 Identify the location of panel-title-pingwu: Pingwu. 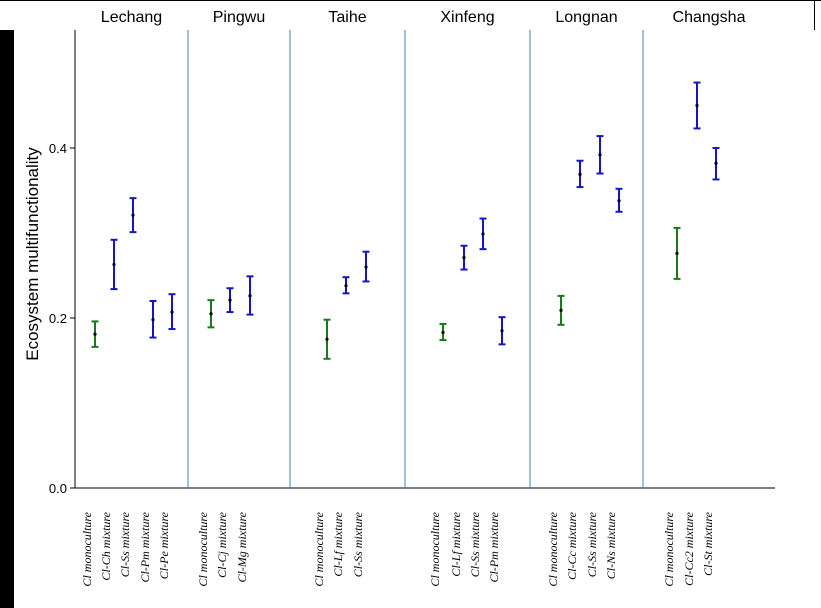
(239, 17).